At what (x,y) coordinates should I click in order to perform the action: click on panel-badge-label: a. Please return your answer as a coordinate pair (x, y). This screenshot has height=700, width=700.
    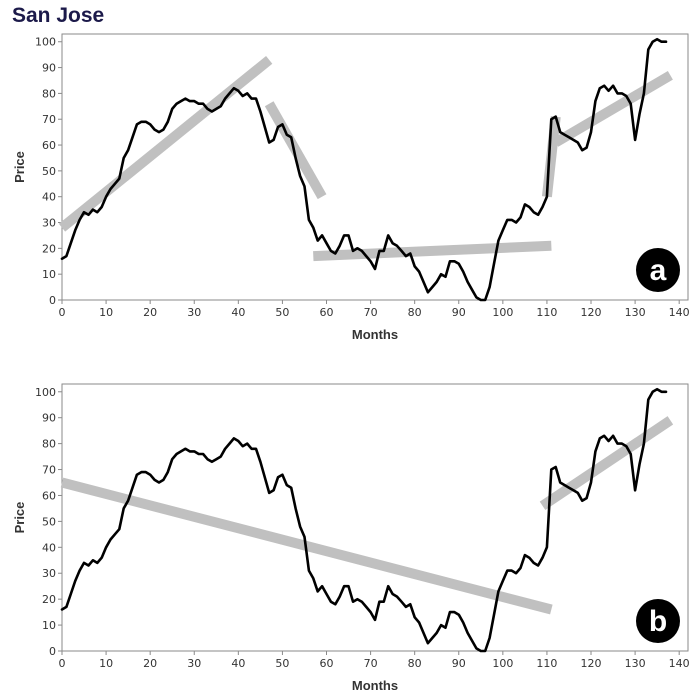
    Looking at the image, I should click on (658, 270).